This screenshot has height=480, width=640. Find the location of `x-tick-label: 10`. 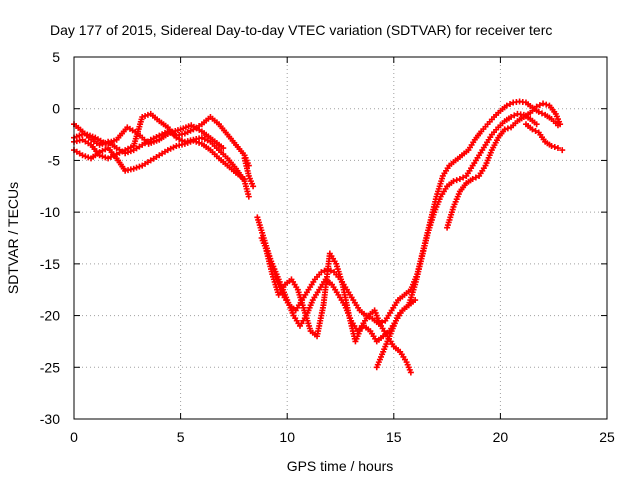

x-tick-label: 10 is located at coordinates (287, 437).